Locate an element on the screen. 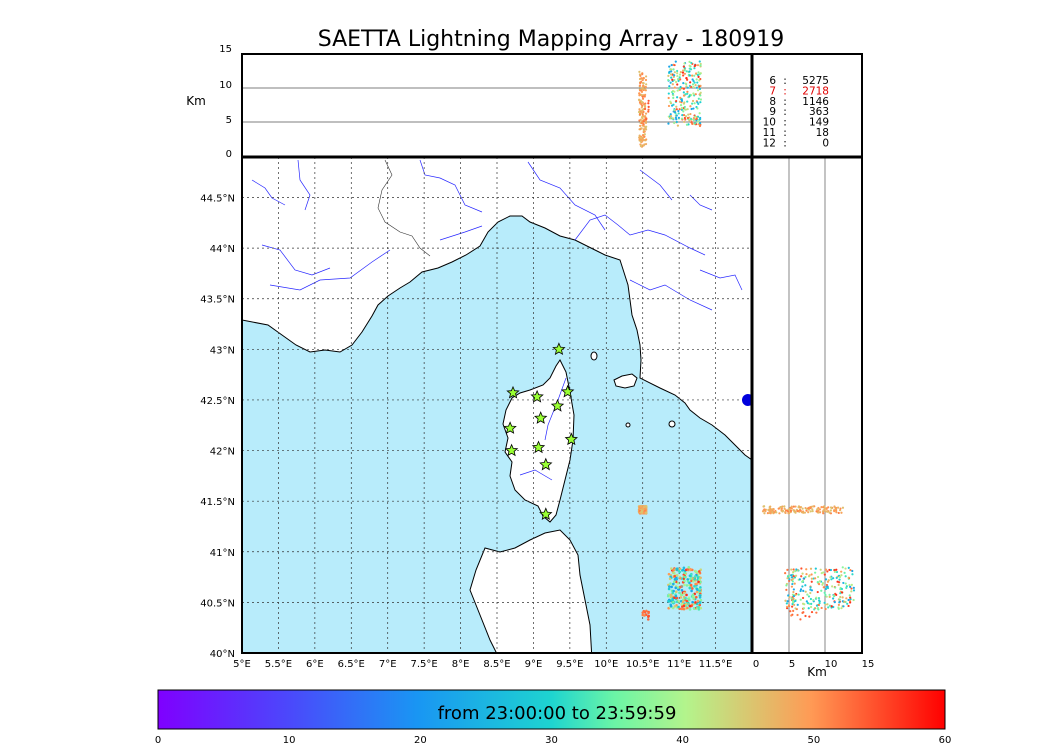 The height and width of the screenshot is (750, 1050). station-count-value: 18 is located at coordinates (822, 133).